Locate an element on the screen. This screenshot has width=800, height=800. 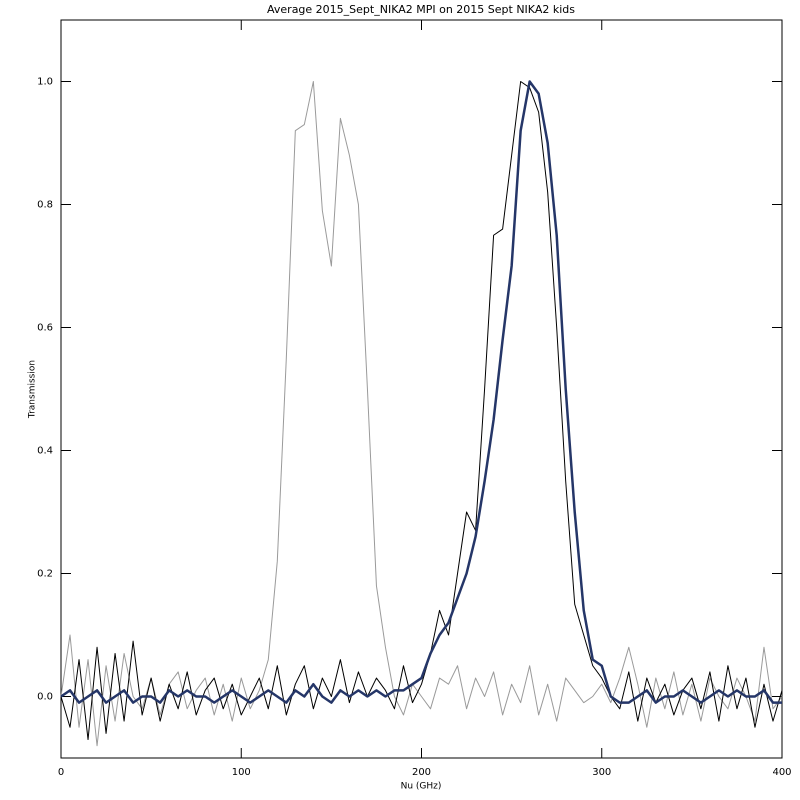
y-tick-label: 0.0 is located at coordinates (45, 697).